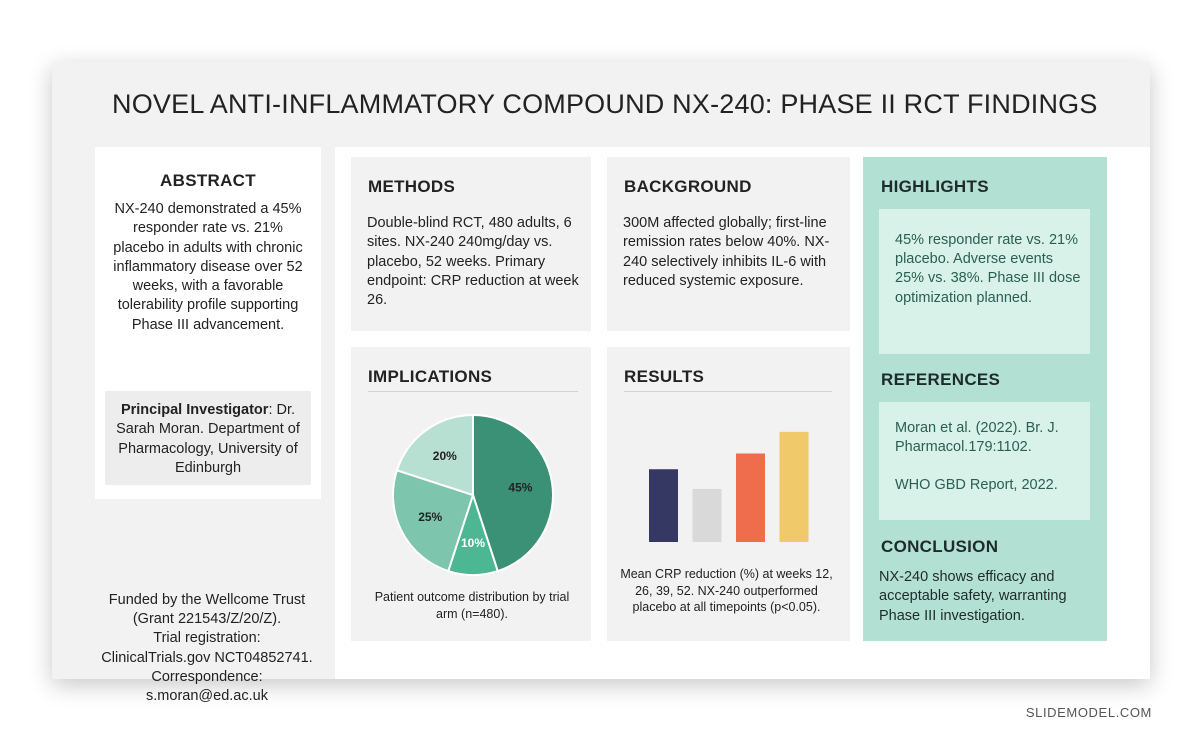  Describe the element at coordinates (941, 379) in the screenshot. I see `references-heading: REFERENCES` at that location.